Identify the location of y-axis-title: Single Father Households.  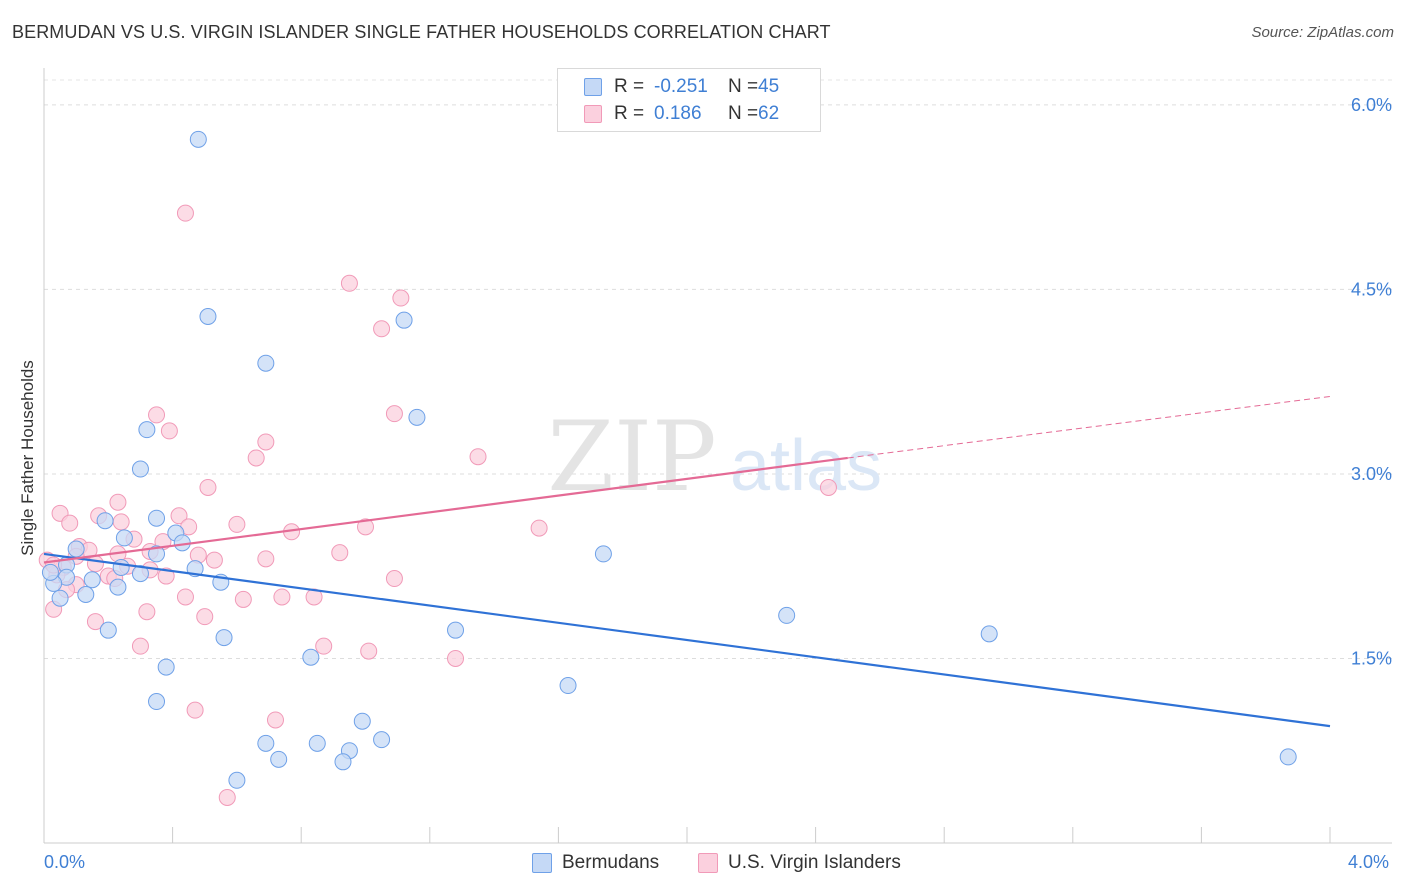
(27, 458).